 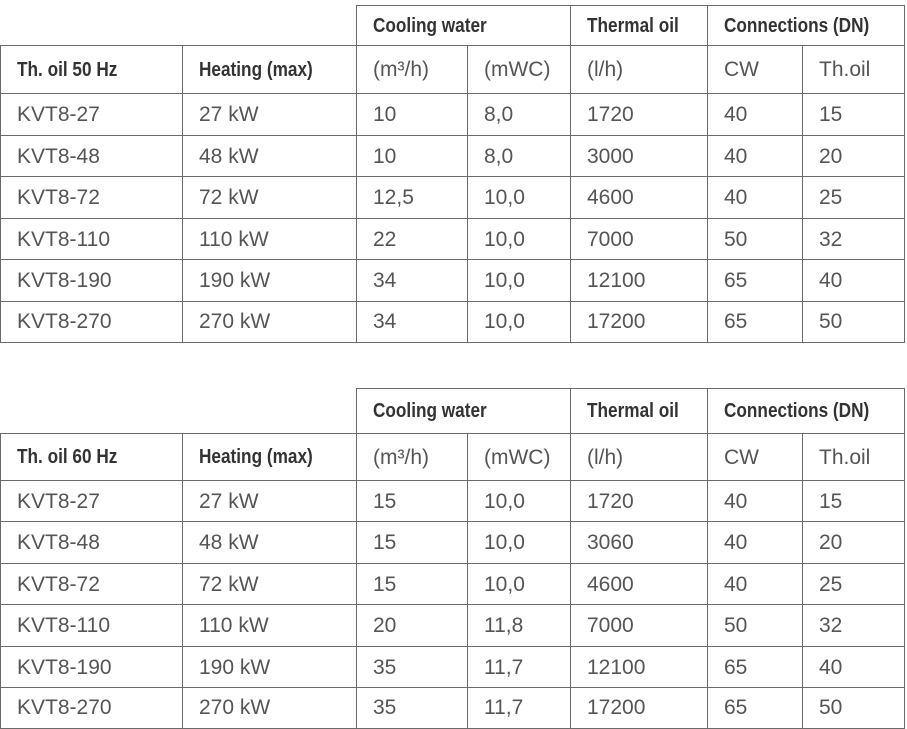 What do you see at coordinates (831, 625) in the screenshot?
I see `cell-text: 32` at bounding box center [831, 625].